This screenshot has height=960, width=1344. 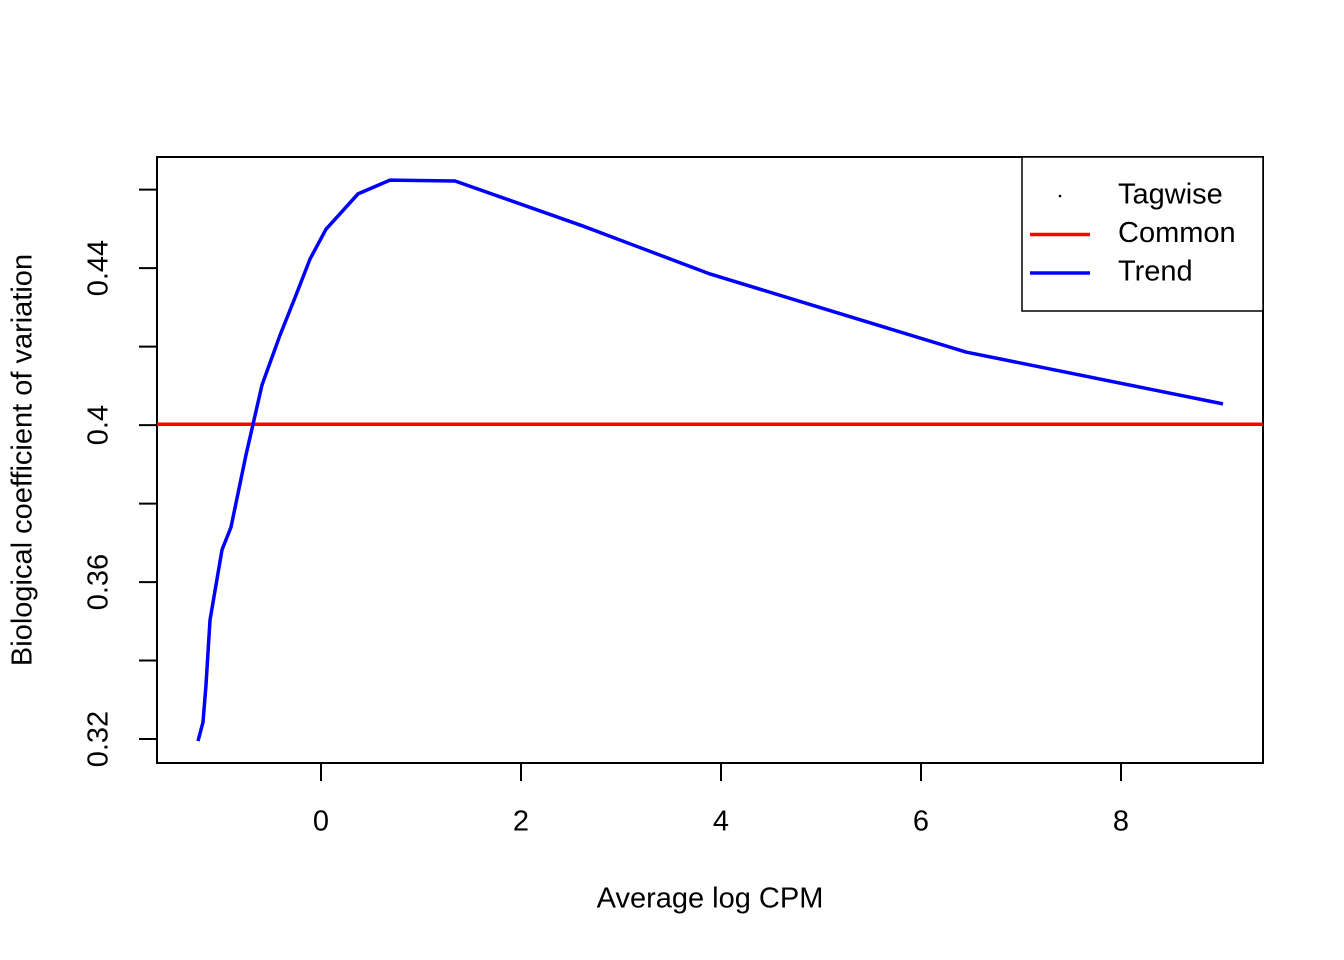 What do you see at coordinates (921, 822) in the screenshot?
I see `x-tick-label: 6` at bounding box center [921, 822].